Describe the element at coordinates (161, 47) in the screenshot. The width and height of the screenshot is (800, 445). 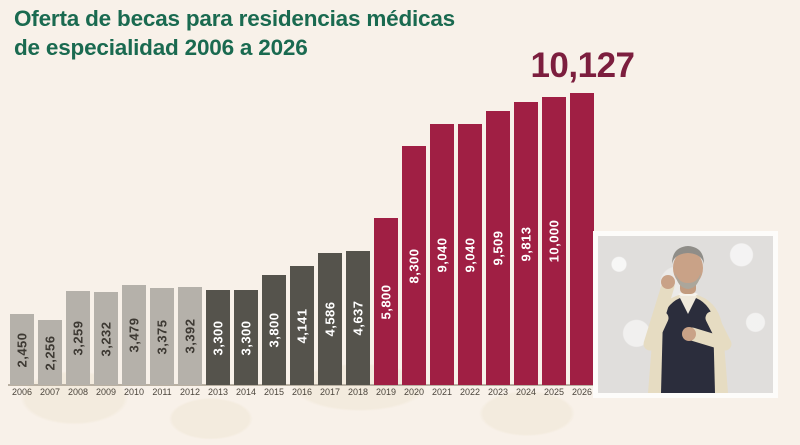
I see `chart-title-line2: de especialidad 2006 a 2026` at that location.